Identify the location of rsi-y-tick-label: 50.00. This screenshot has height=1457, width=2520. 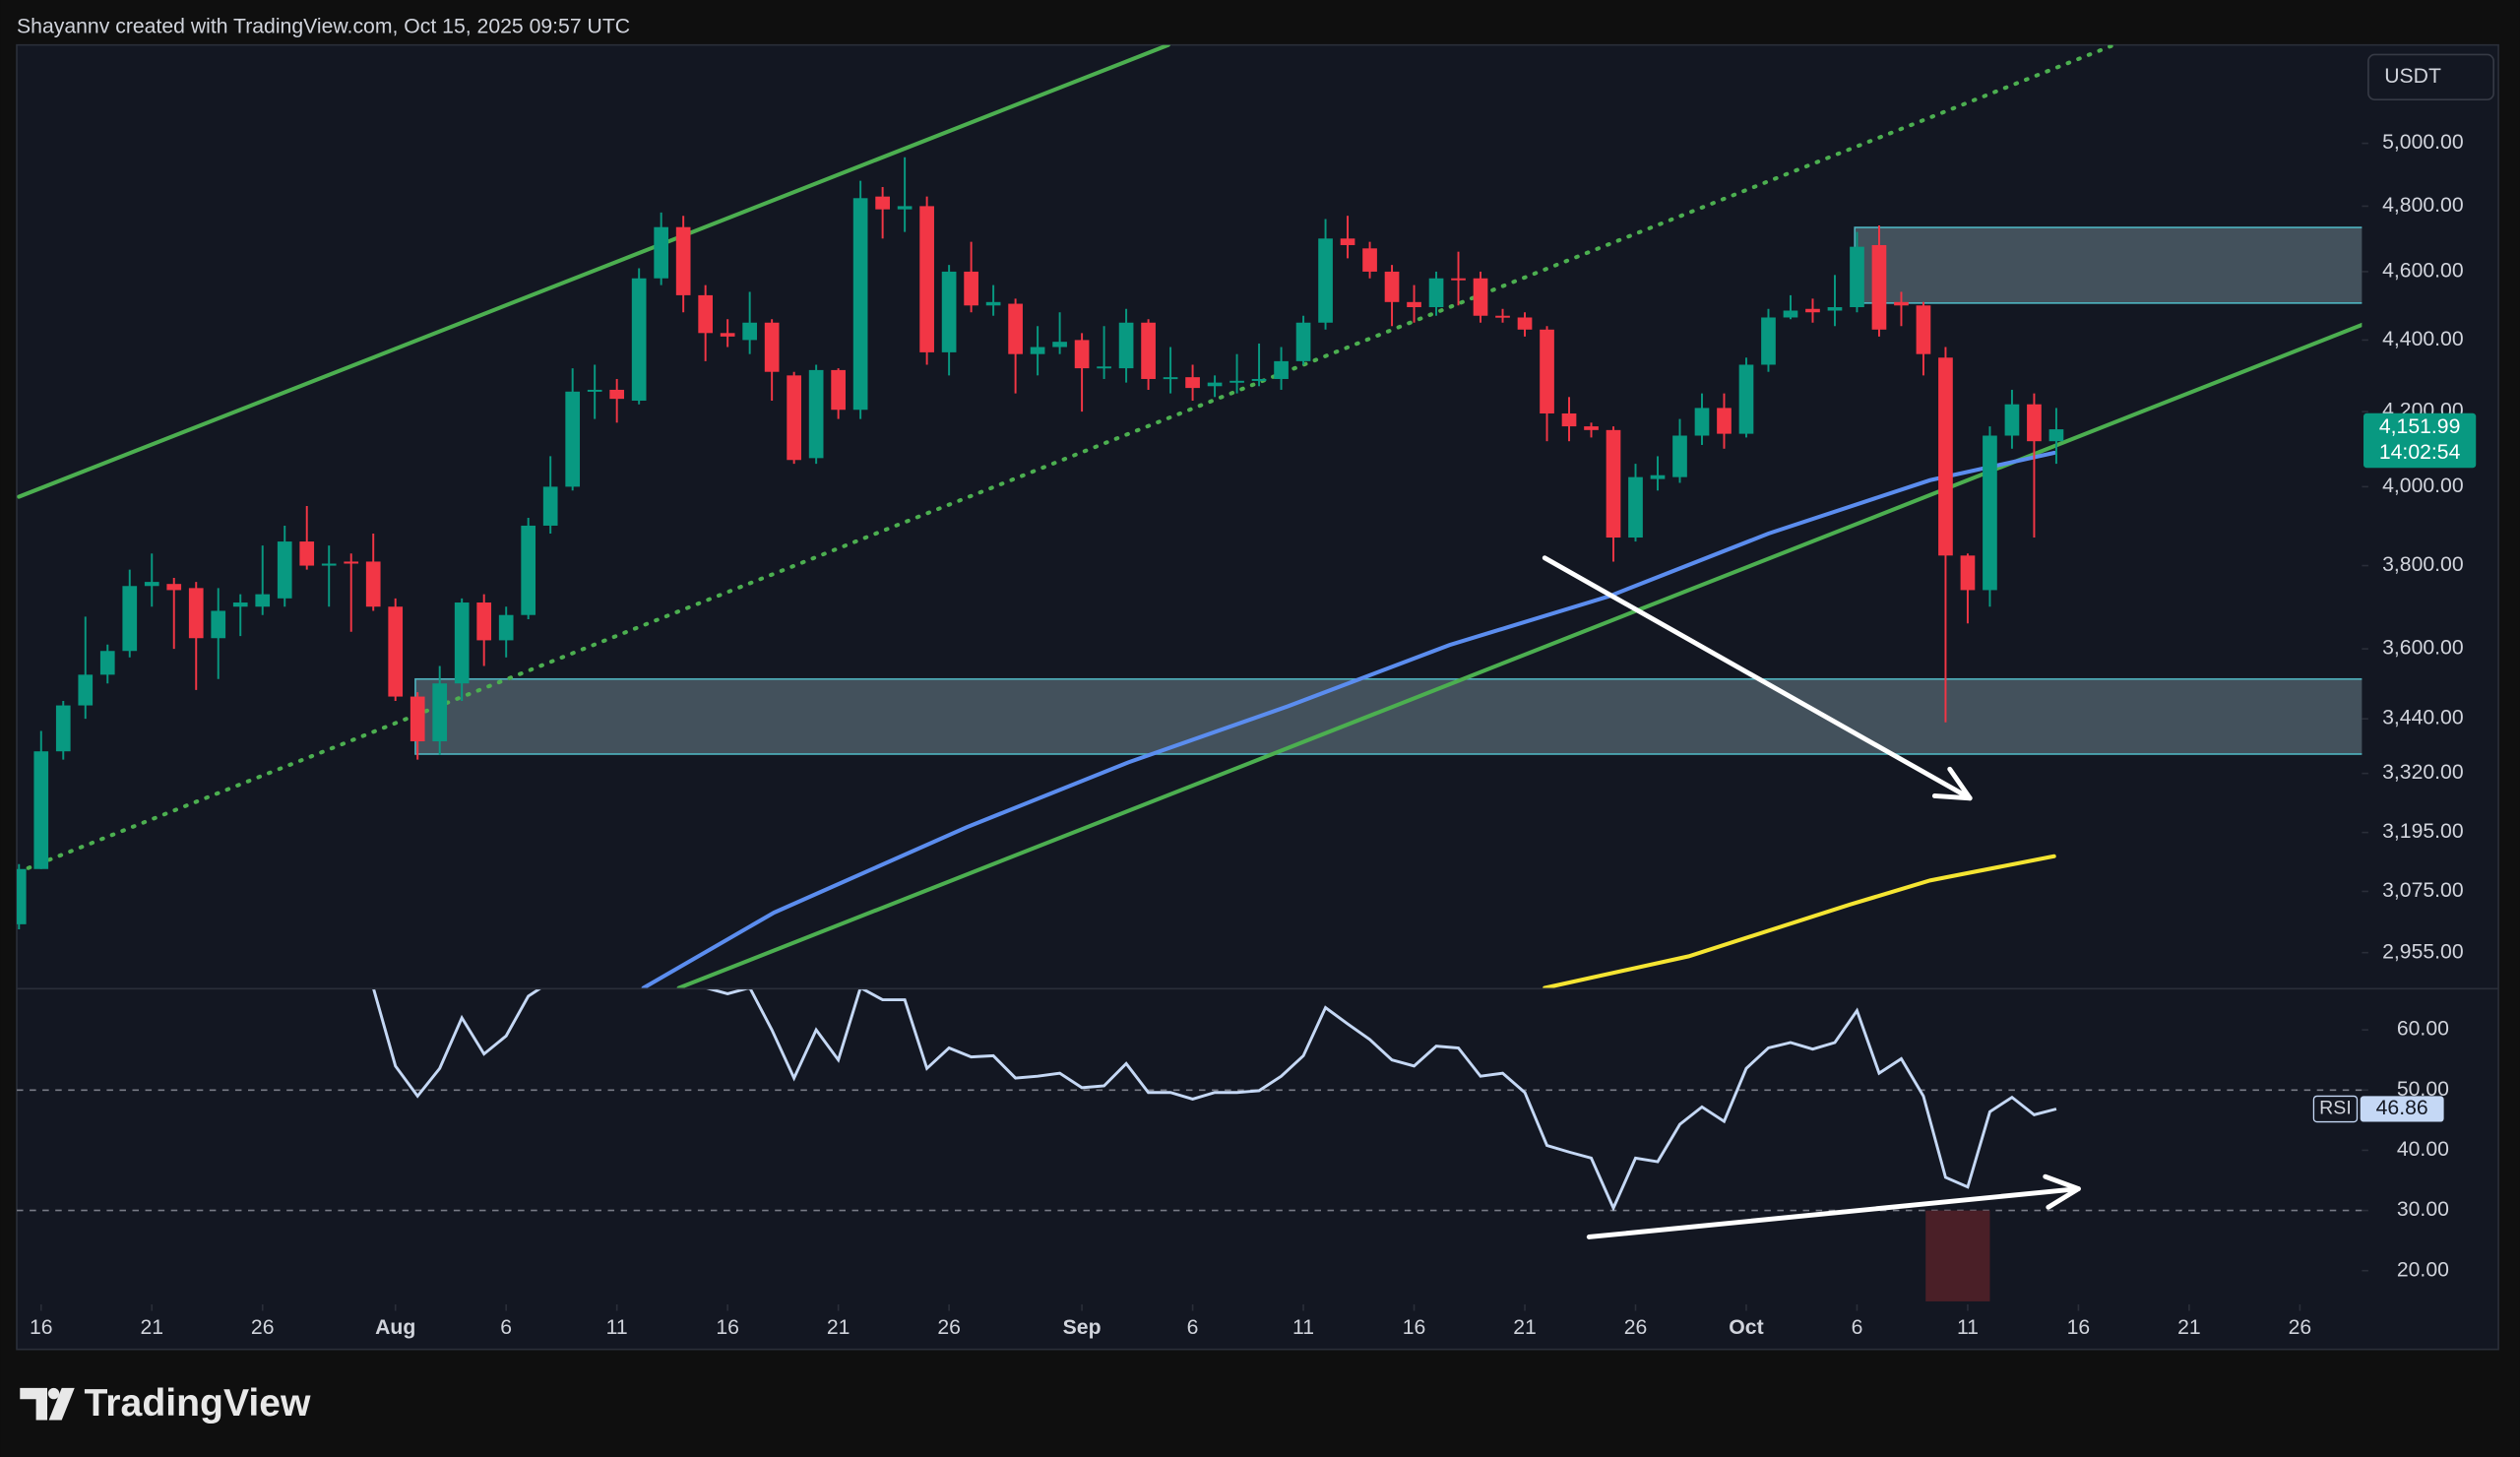
(2423, 1089).